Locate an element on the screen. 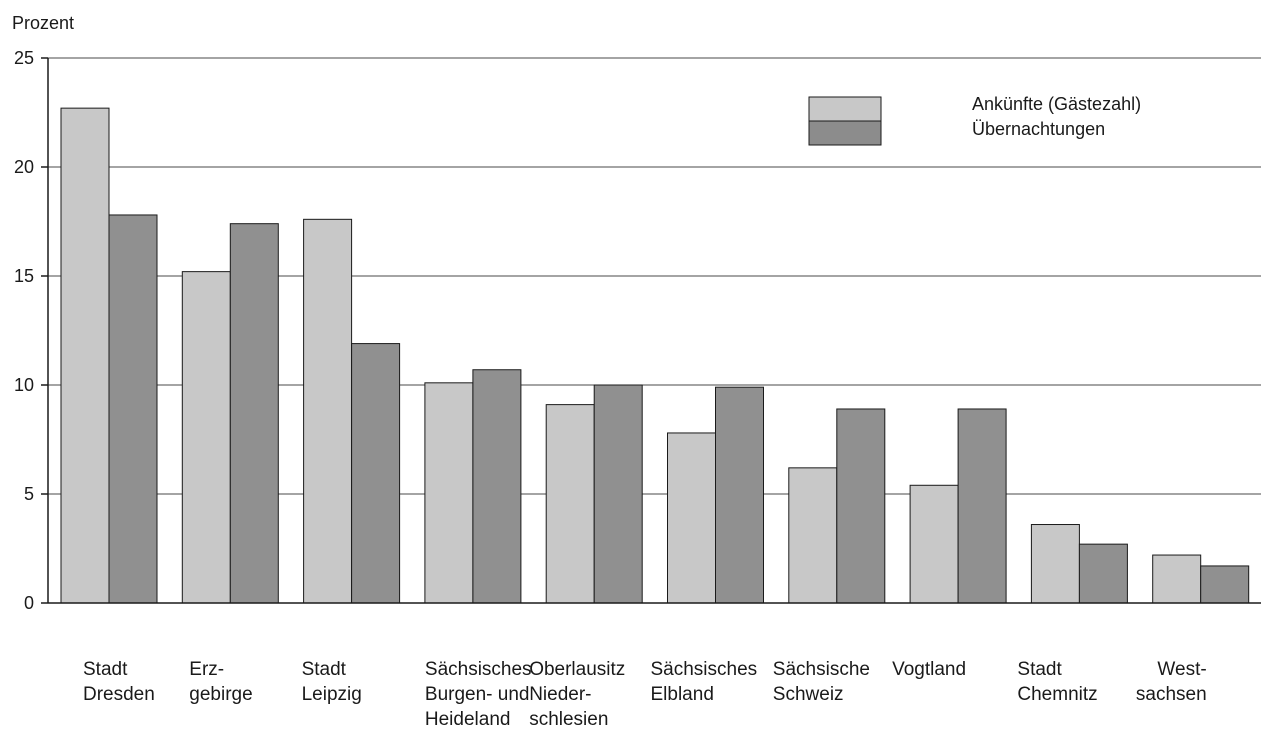 Image resolution: width=1268 pixels, height=731 pixels. x-category-label-line: Nieder- is located at coordinates (560, 694).